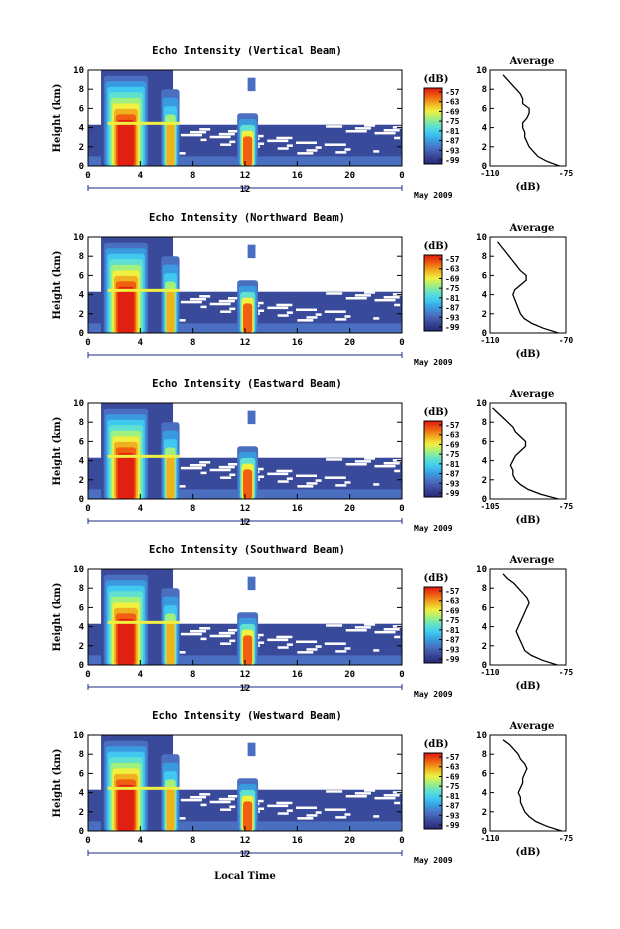  Describe the element at coordinates (81, 608) in the screenshot. I see `y-tick-label: 6` at that location.